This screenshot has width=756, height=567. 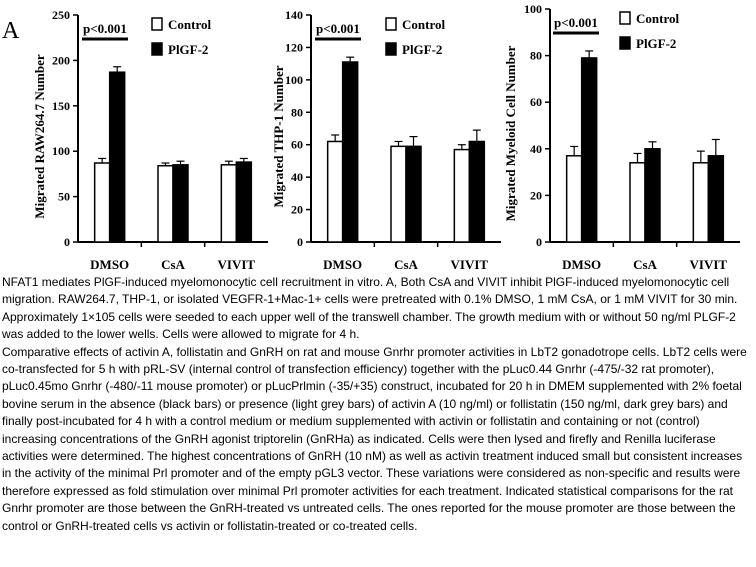 What do you see at coordinates (510, 133) in the screenshot?
I see `y-axis-label: Migrated Myeloid Cell Number` at bounding box center [510, 133].